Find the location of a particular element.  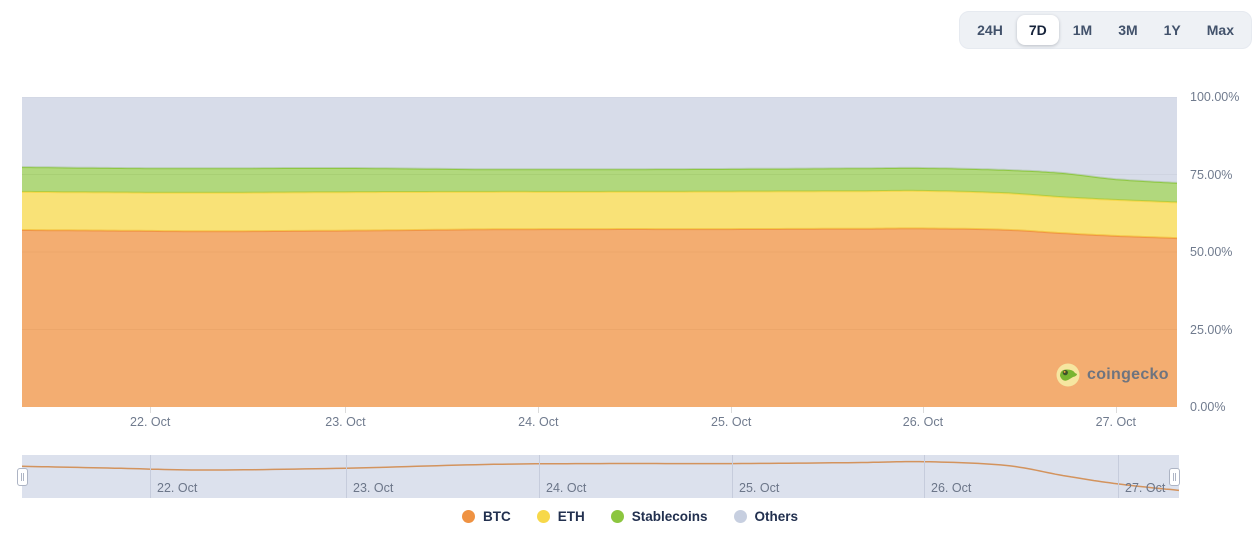

navigator-date-label: 25. Oct is located at coordinates (759, 488).